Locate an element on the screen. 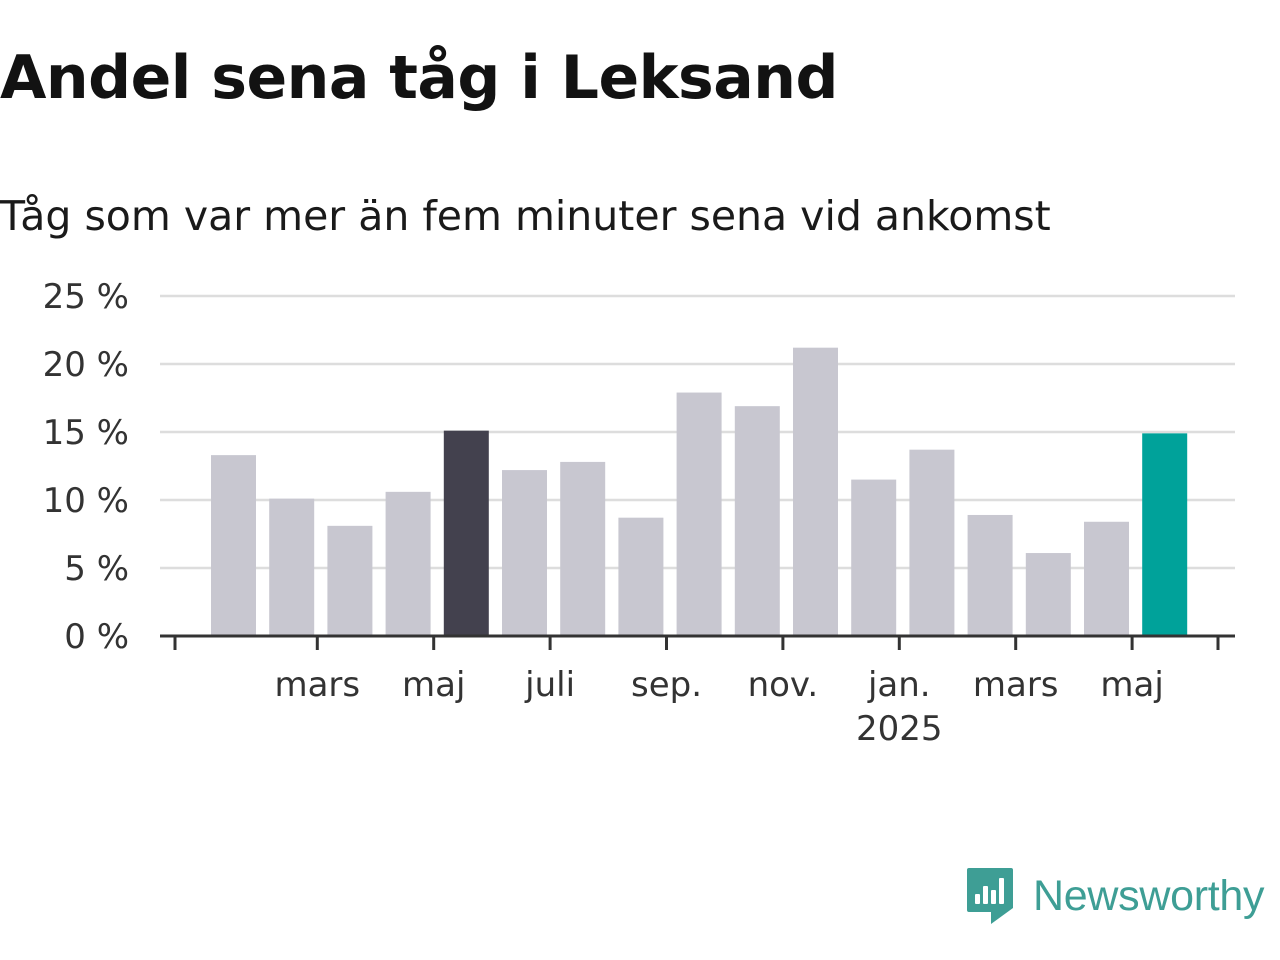 This screenshot has height=960, width=1280. y-tick-label: 5 % is located at coordinates (96, 569).